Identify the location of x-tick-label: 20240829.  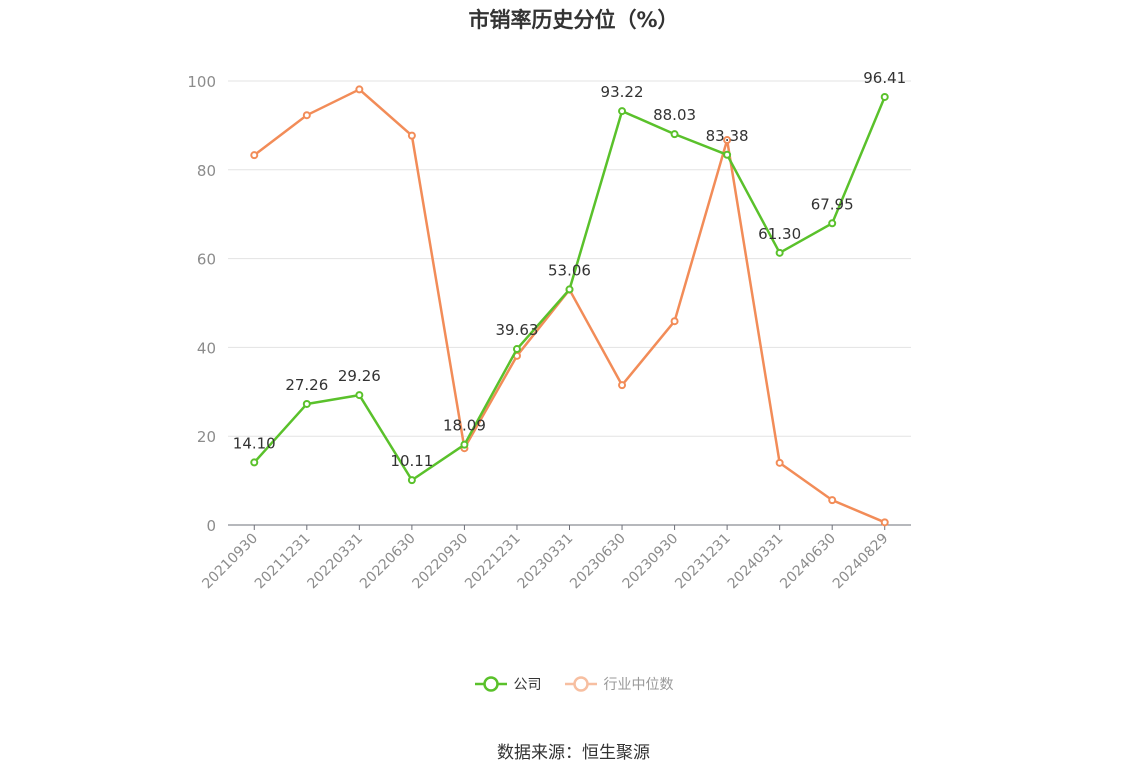
(861, 562).